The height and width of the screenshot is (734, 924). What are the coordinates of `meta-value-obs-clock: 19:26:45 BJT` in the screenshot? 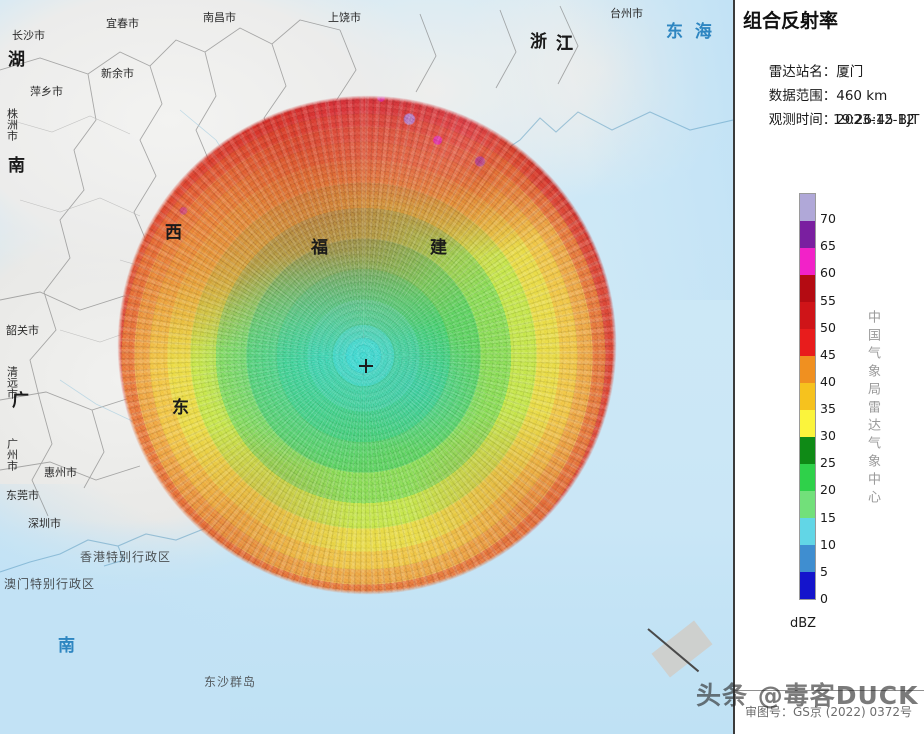 It's located at (876, 120).